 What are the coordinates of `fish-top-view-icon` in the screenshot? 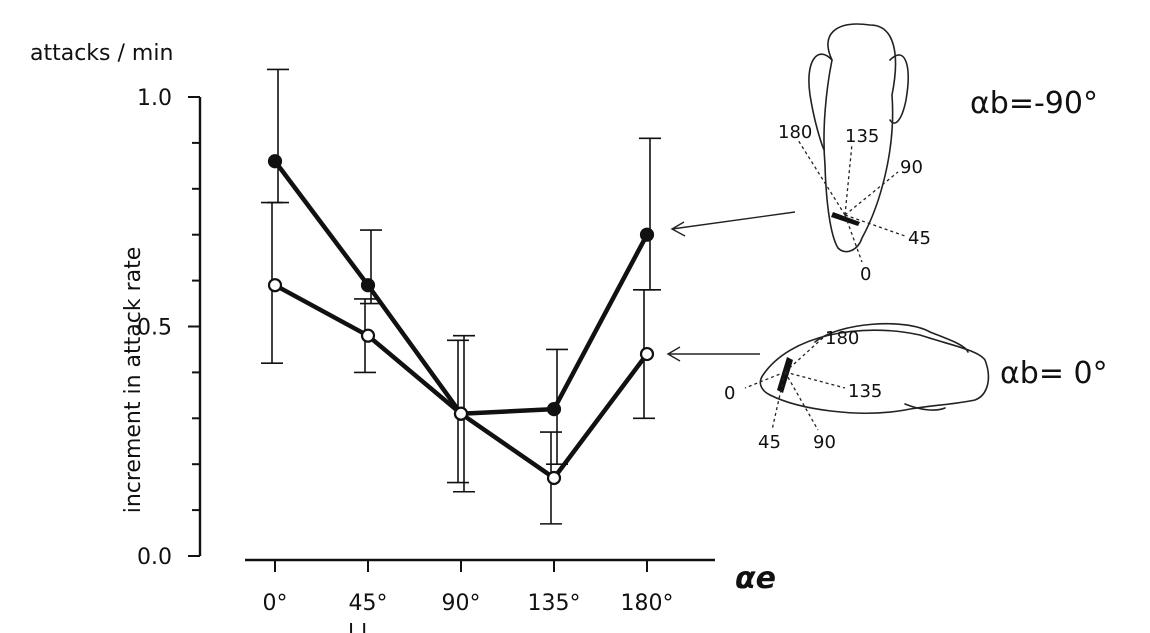 It's located at (853, 143).